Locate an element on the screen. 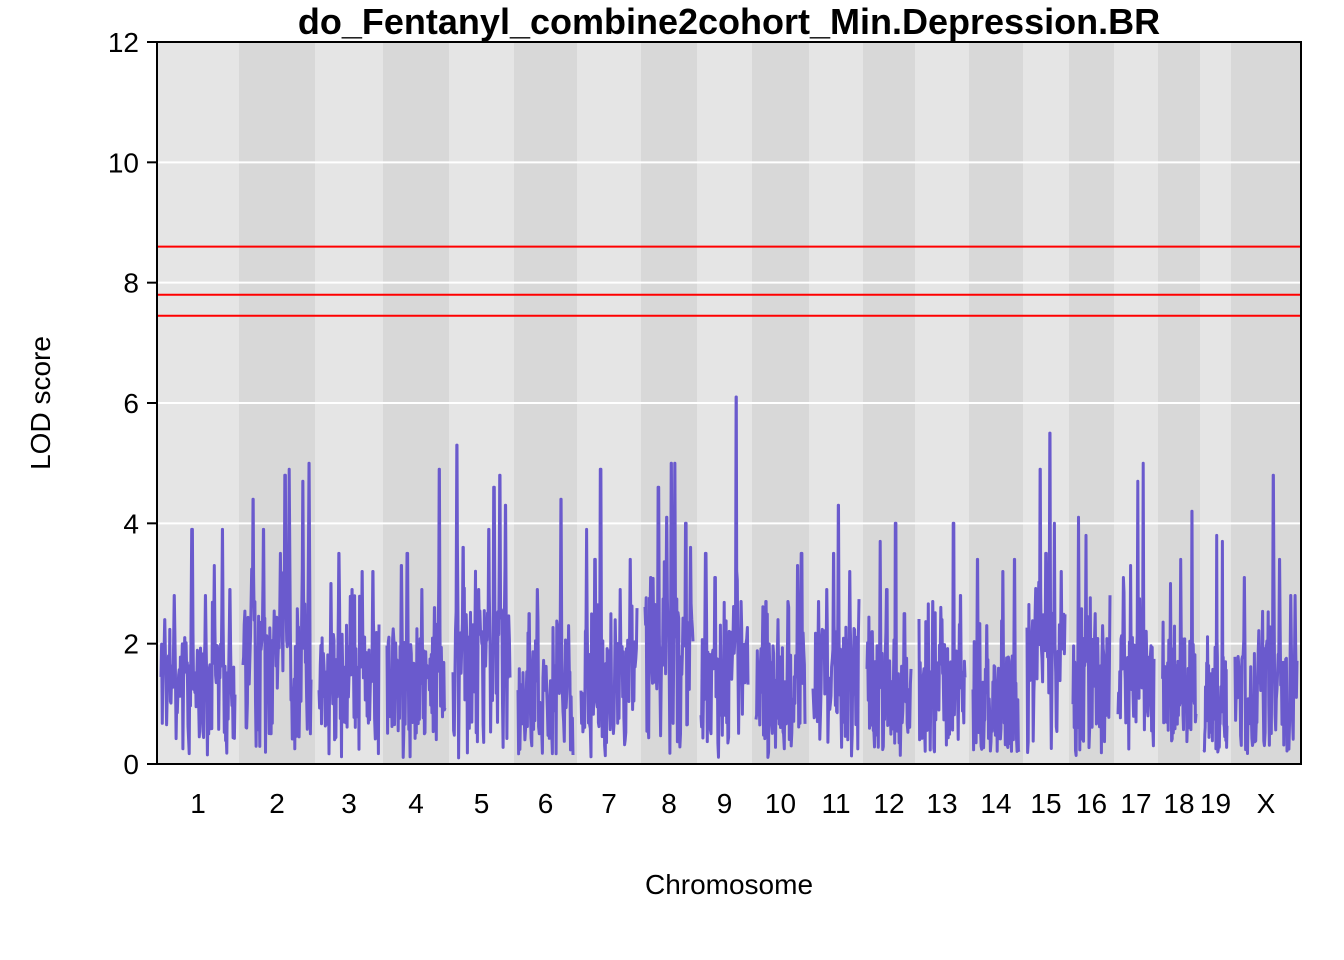  lod-line-chr-X is located at coordinates (1266, 614).